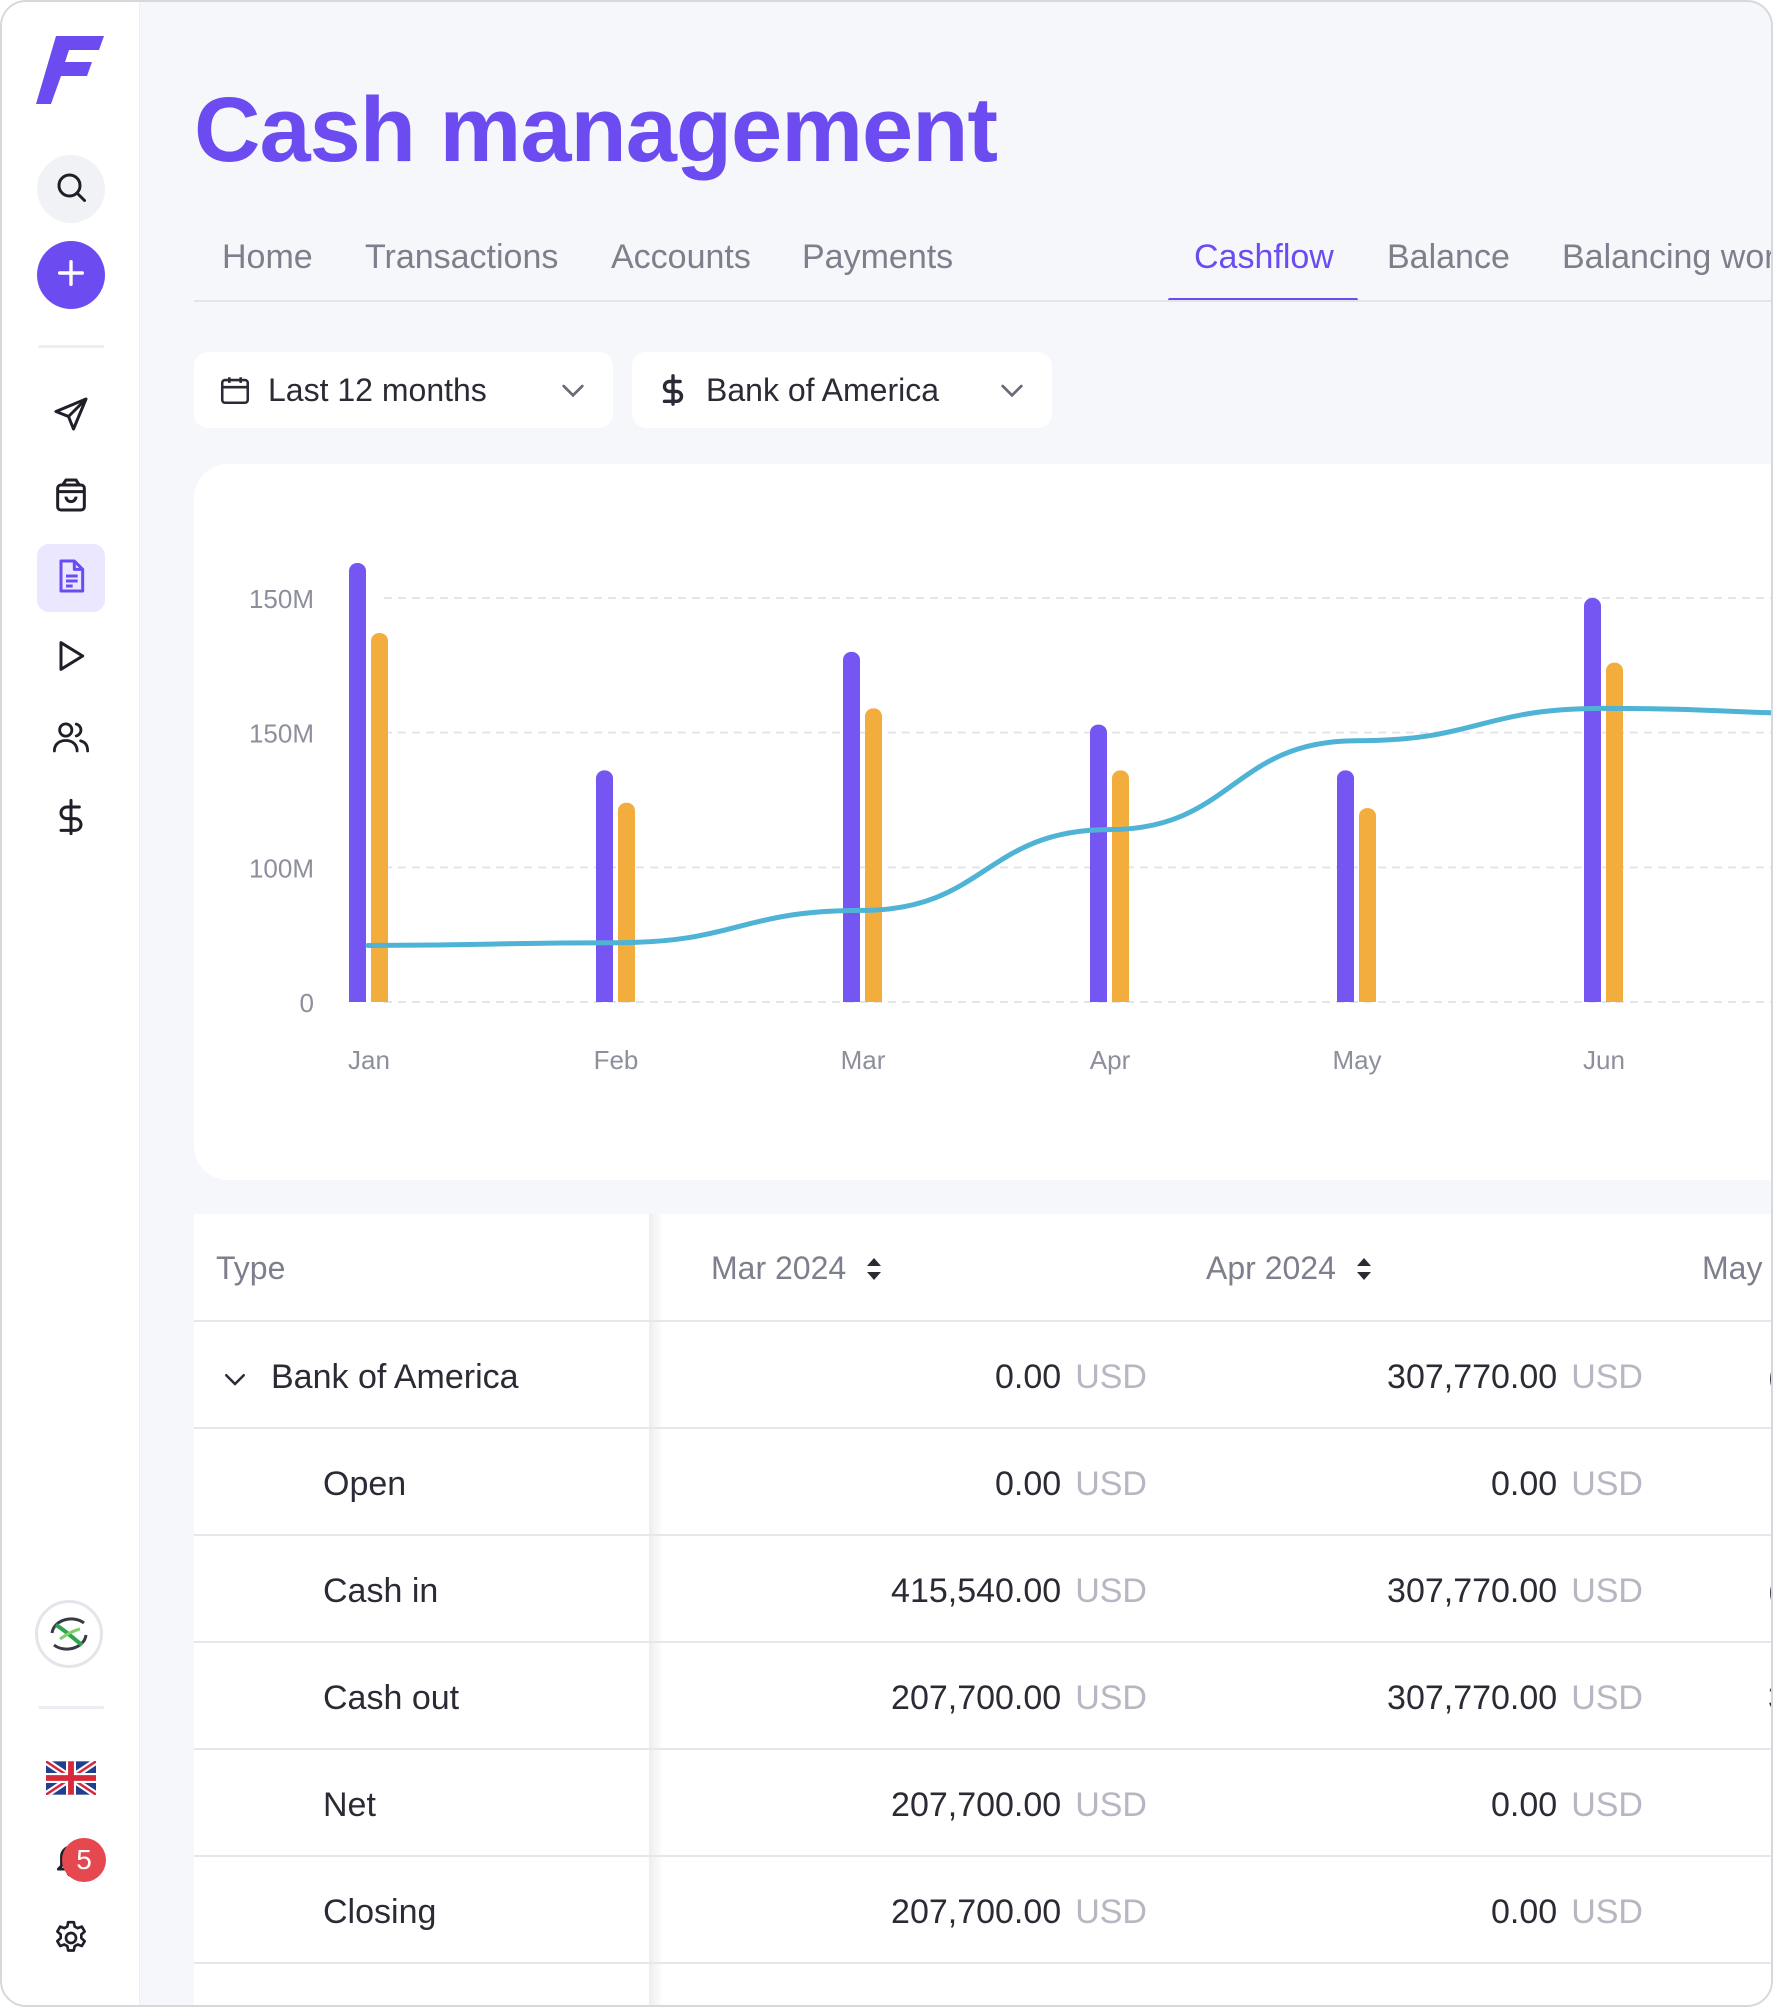 The image size is (1773, 2007). Describe the element at coordinates (235, 390) in the screenshot. I see `calendar-icon` at that location.